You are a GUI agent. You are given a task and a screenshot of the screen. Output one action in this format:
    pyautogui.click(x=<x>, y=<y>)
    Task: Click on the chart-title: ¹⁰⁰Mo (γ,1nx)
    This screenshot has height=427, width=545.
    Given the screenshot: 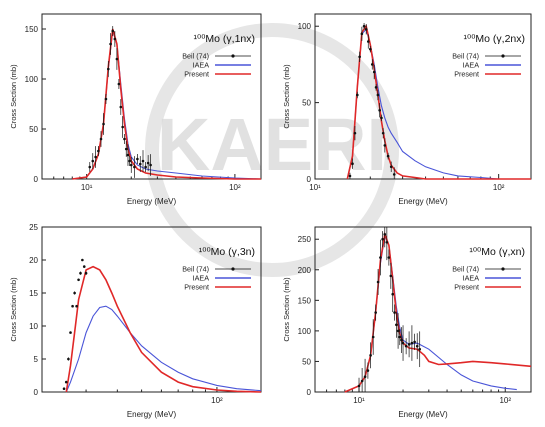 What is the action you would take?
    pyautogui.click(x=224, y=39)
    